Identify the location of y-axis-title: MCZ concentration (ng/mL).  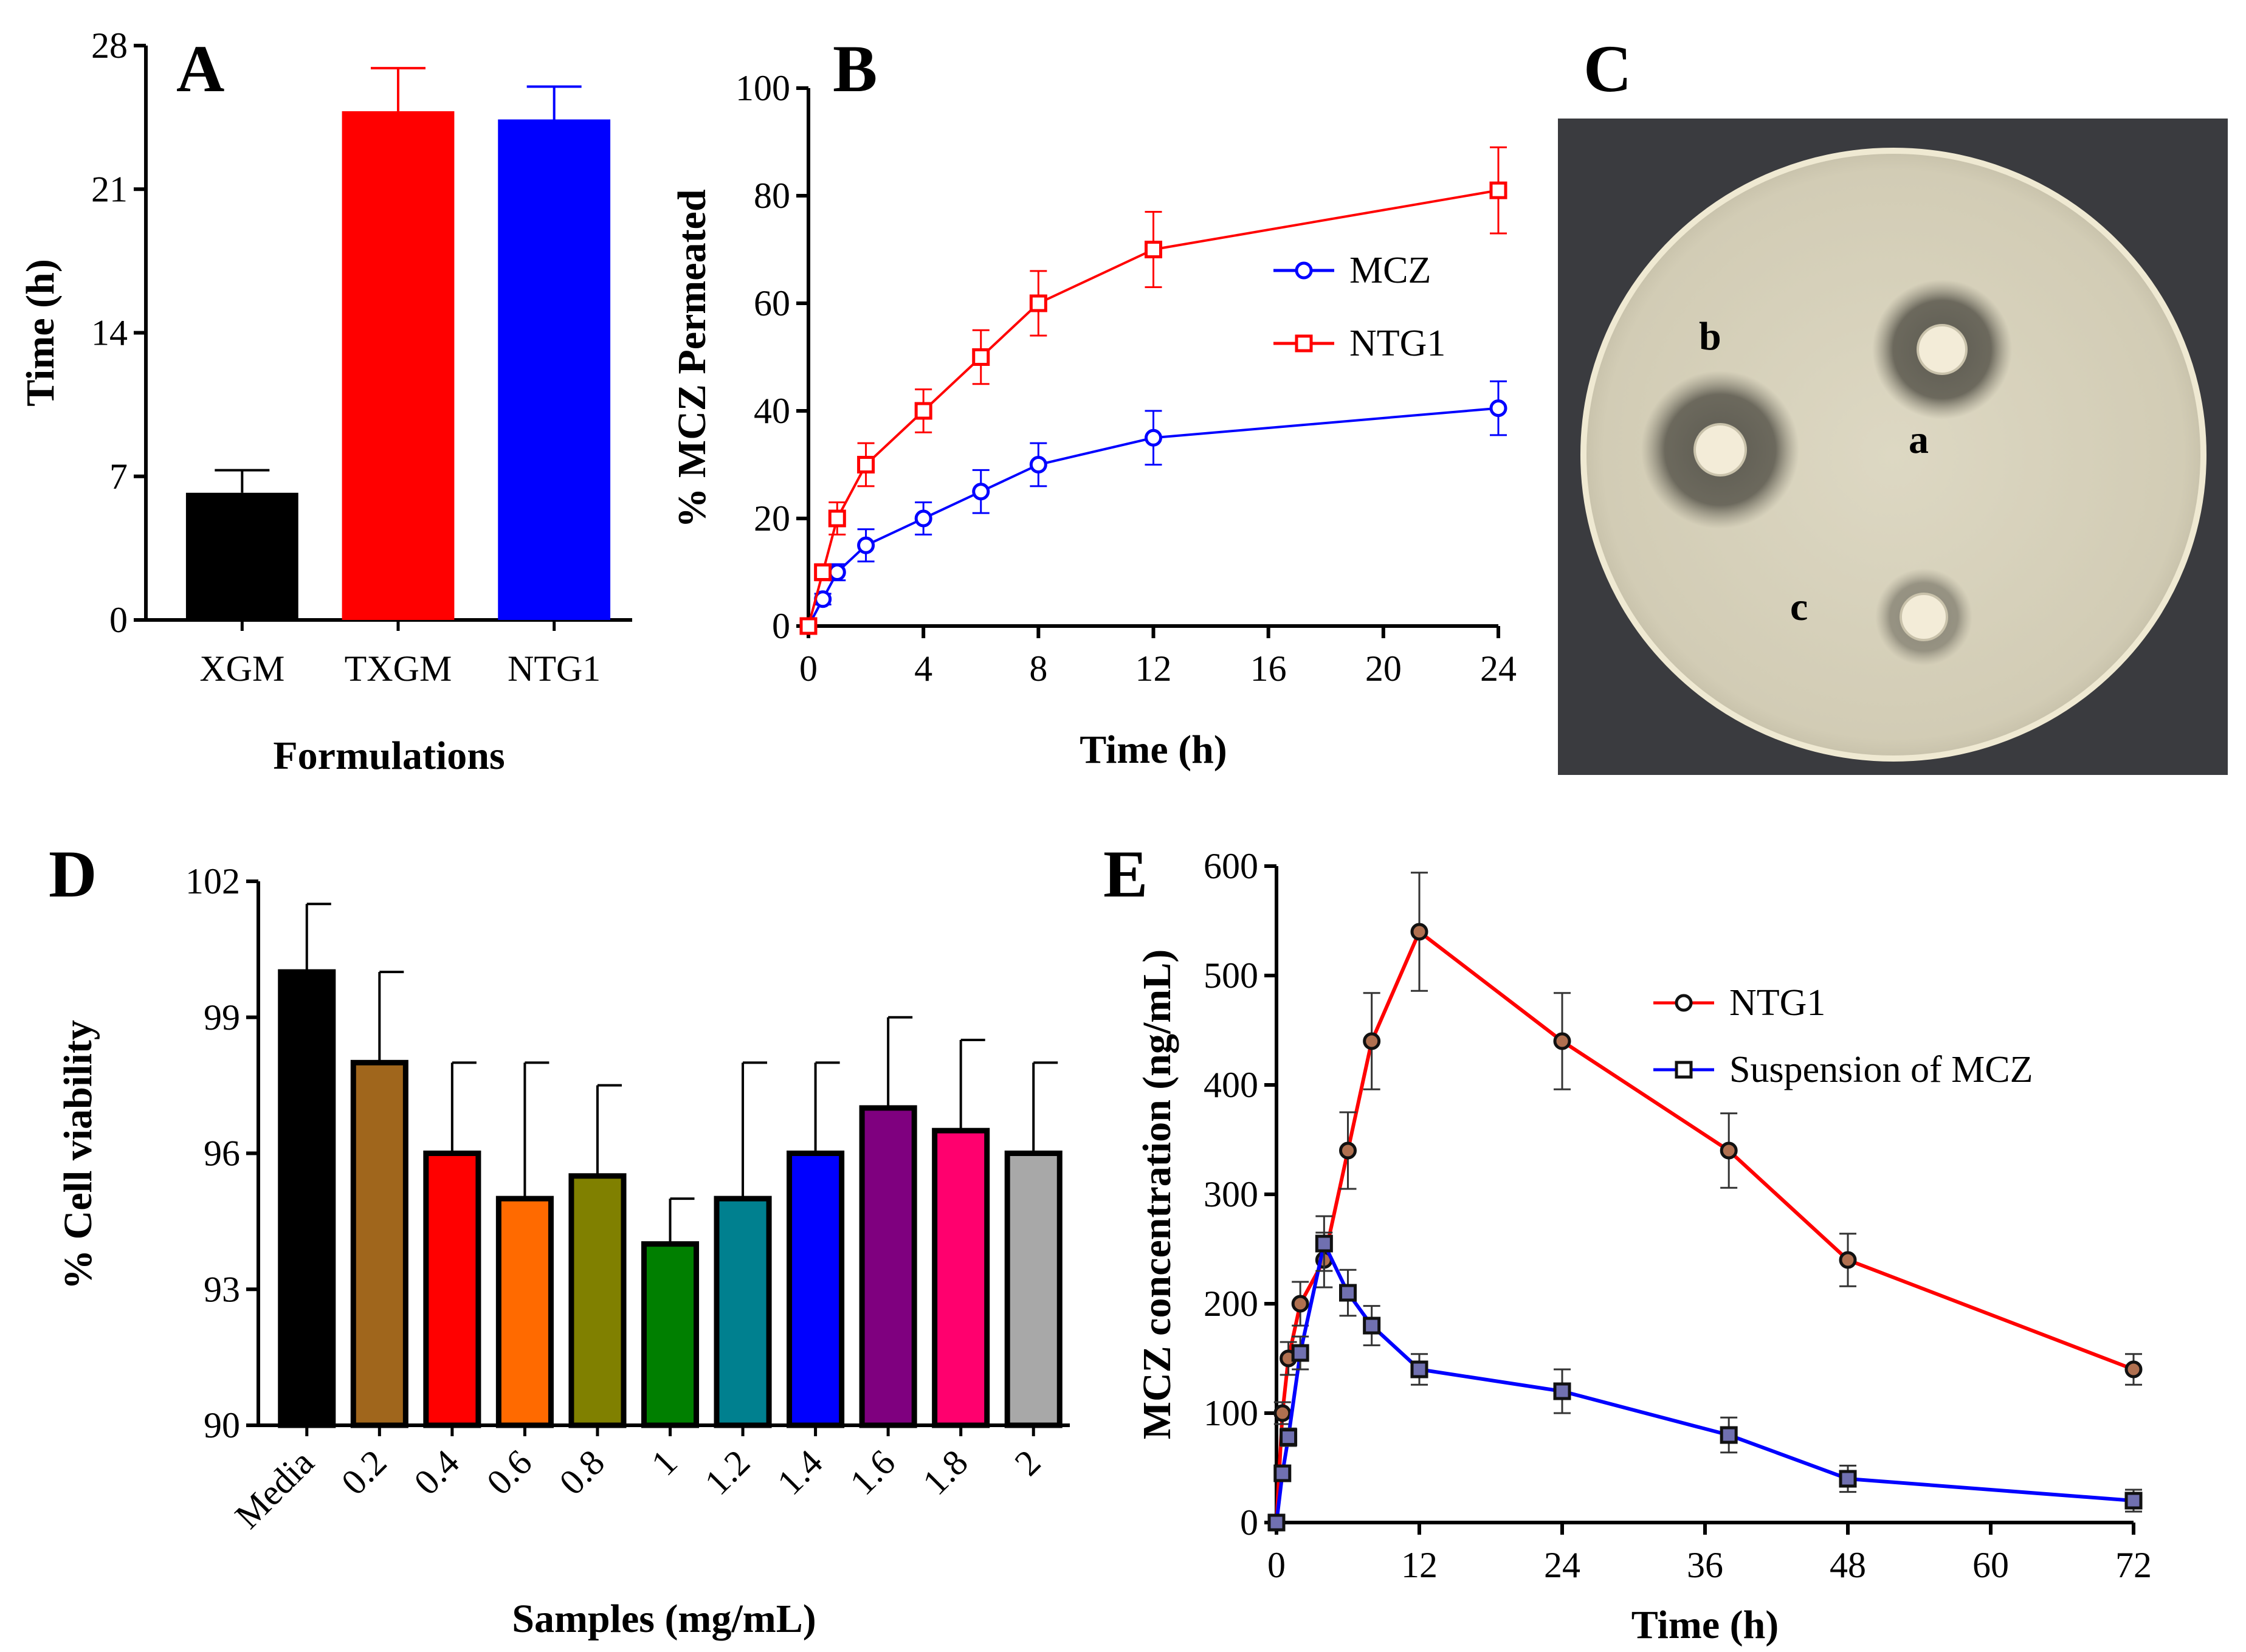
(1157, 1194).